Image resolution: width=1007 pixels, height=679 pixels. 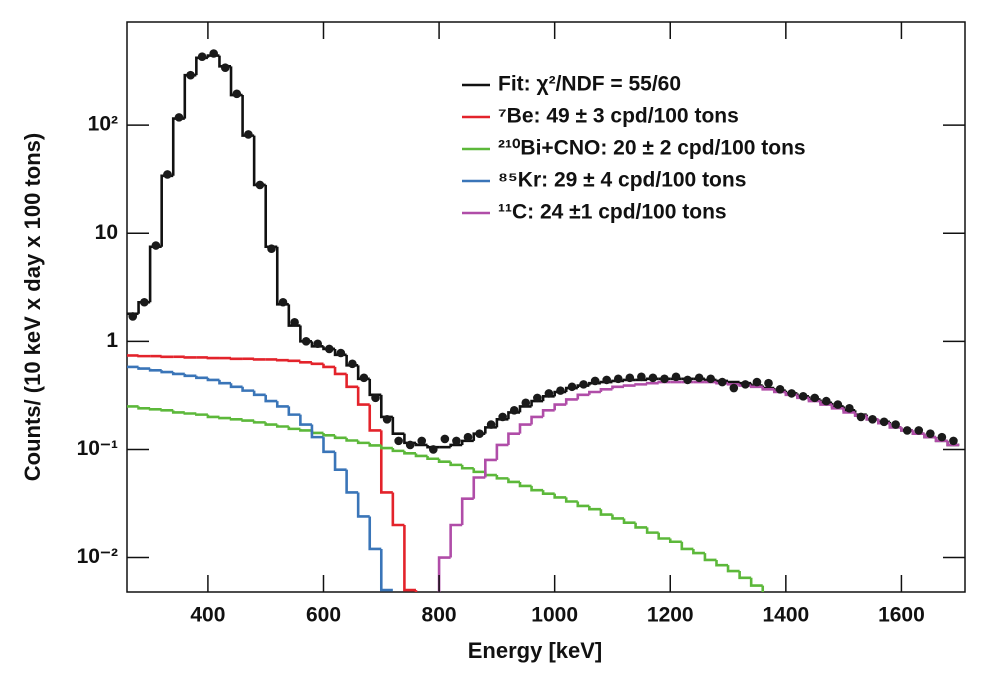 I want to click on legend-label: ⁷Be: 49 ± 3 cpd/100 tons, so click(x=618, y=116).